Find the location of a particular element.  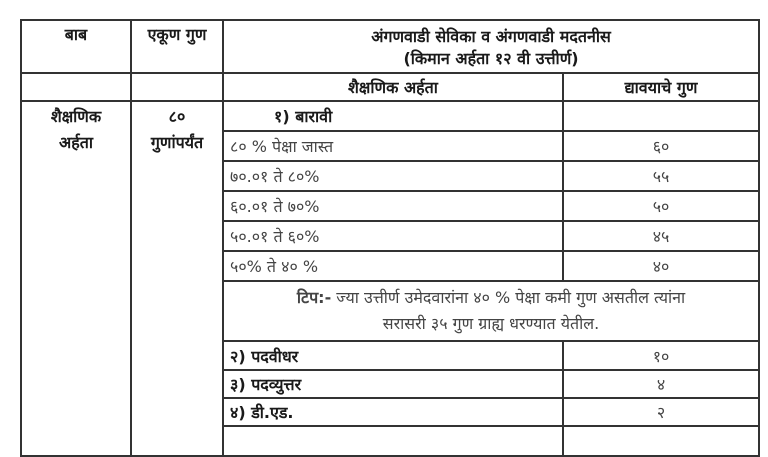

marks-cell: २ is located at coordinates (661, 412).